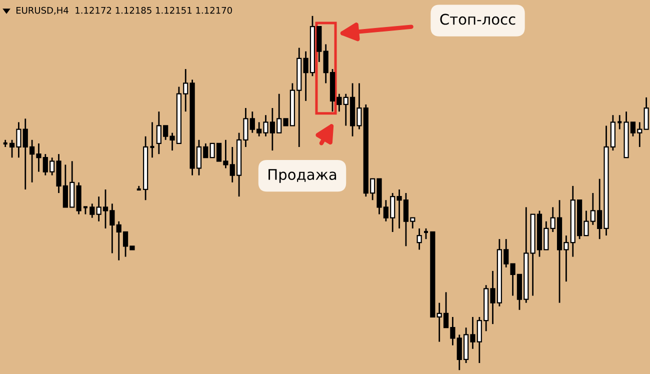 Image resolution: width=650 pixels, height=374 pixels. Describe the element at coordinates (478, 19) in the screenshot. I see `annotation: Стоп-лосс` at that location.